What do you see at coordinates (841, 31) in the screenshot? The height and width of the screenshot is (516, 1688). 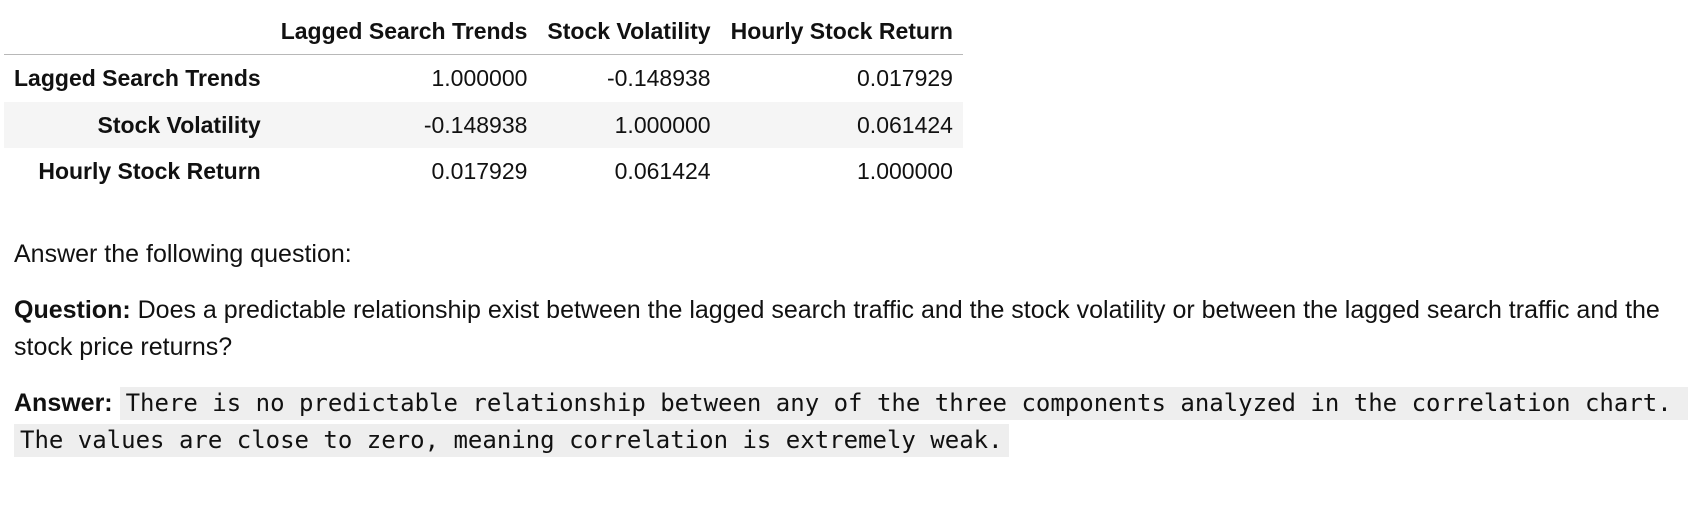 I see `column-header-hourly-stock-return: Hourly Stock Return` at bounding box center [841, 31].